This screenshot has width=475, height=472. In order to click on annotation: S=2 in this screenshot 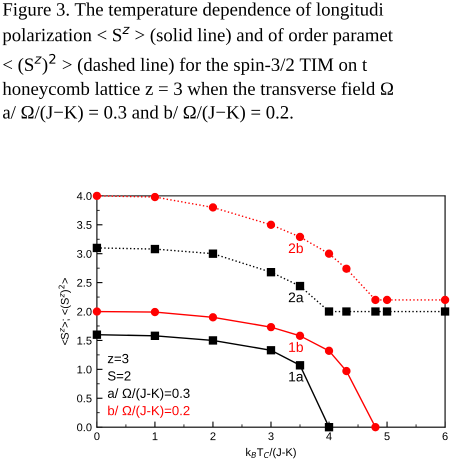, I will do `click(119, 376)`.